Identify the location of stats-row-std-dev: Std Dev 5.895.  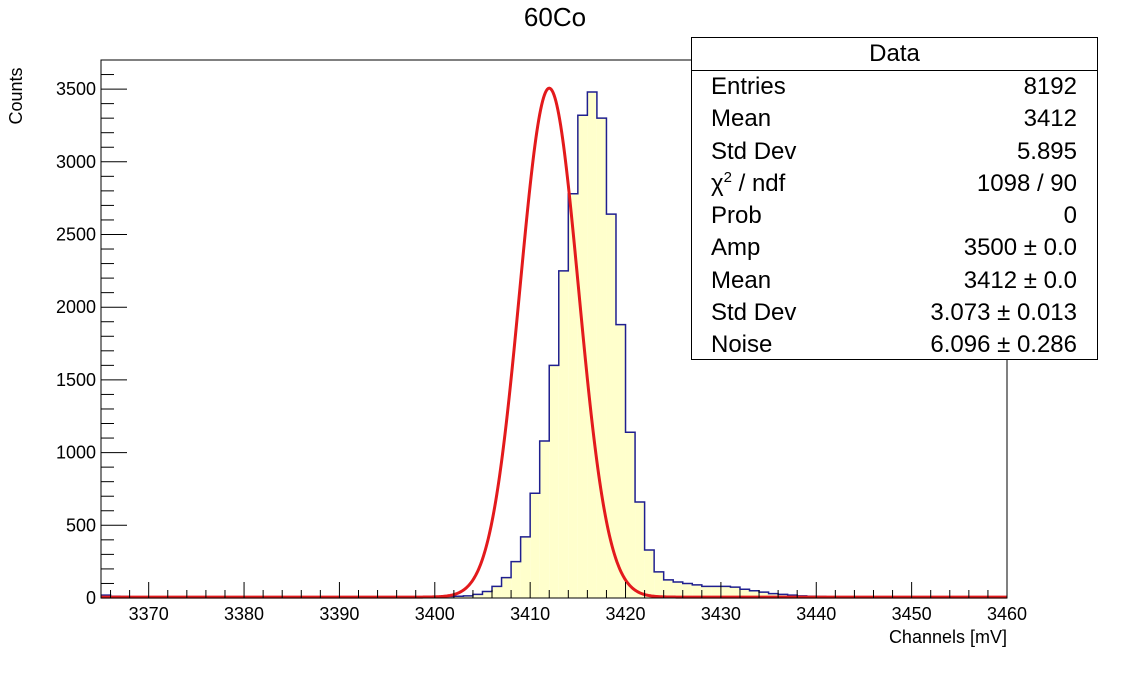
(894, 152).